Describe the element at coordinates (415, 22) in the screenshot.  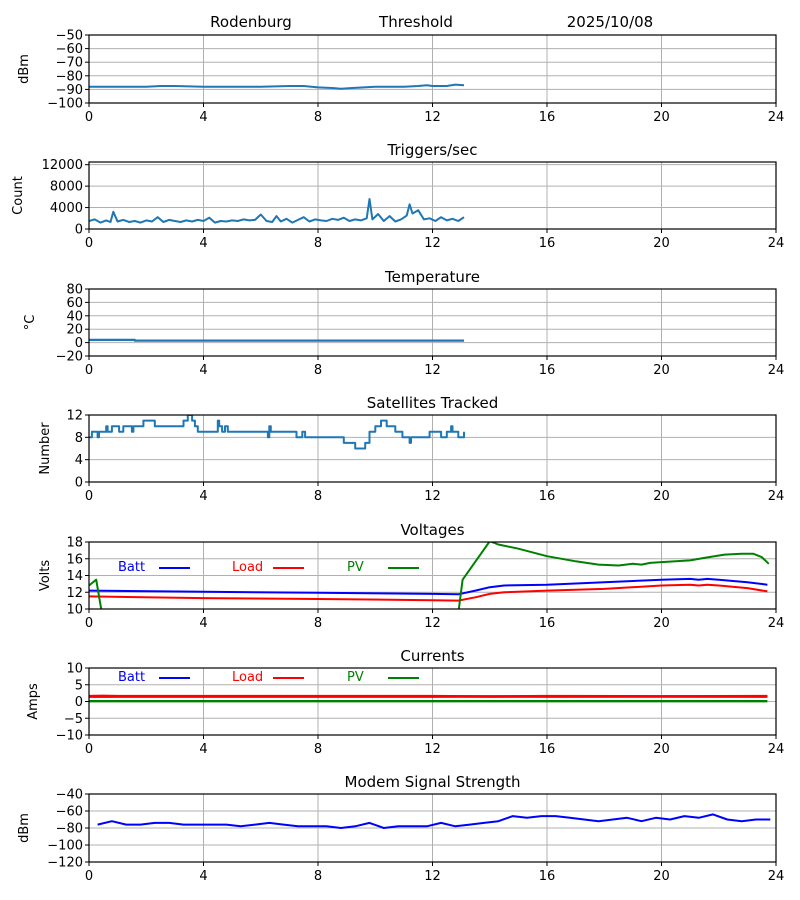
I see `header-mode: Threshold` at that location.